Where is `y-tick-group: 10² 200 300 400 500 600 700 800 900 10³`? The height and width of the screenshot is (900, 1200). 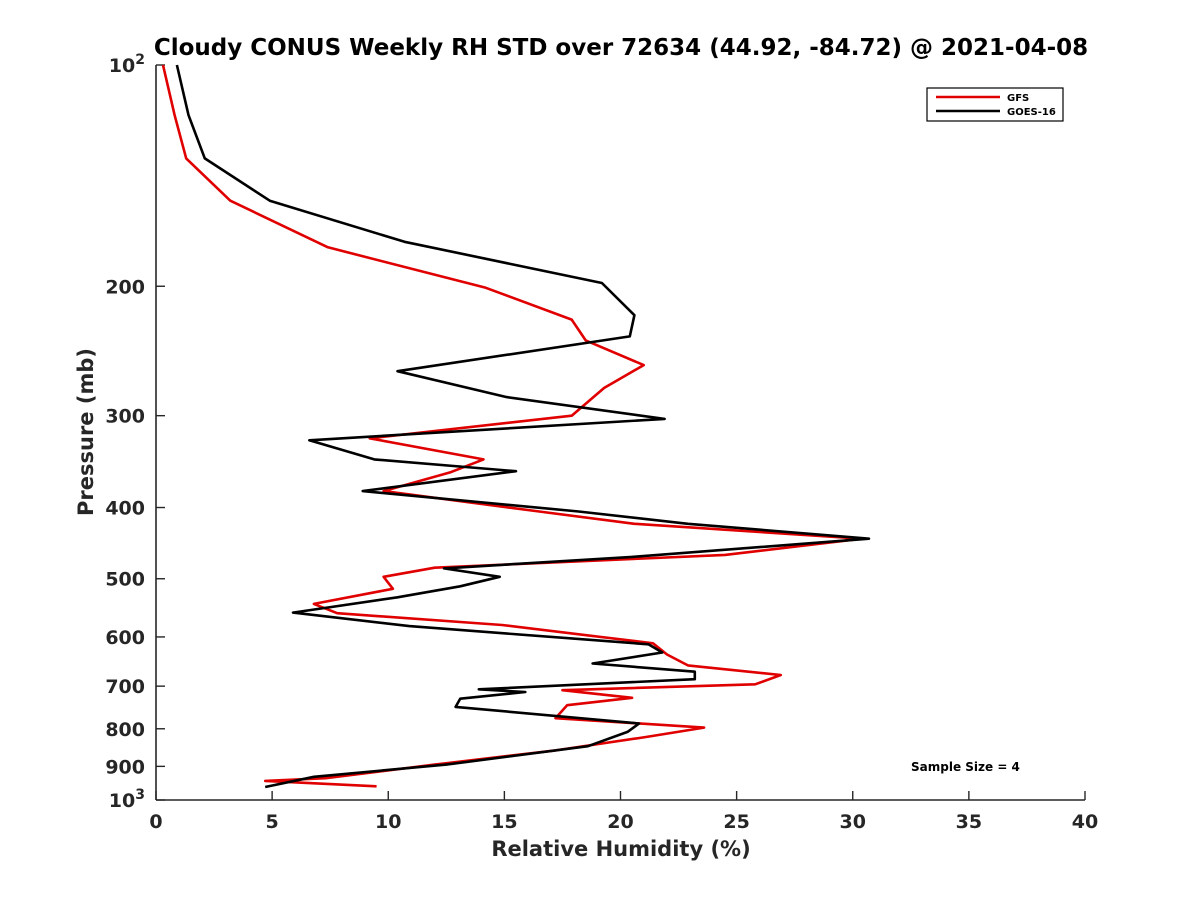
y-tick-group: 10² 200 300 400 500 600 700 800 900 10³ is located at coordinates (135, 432).